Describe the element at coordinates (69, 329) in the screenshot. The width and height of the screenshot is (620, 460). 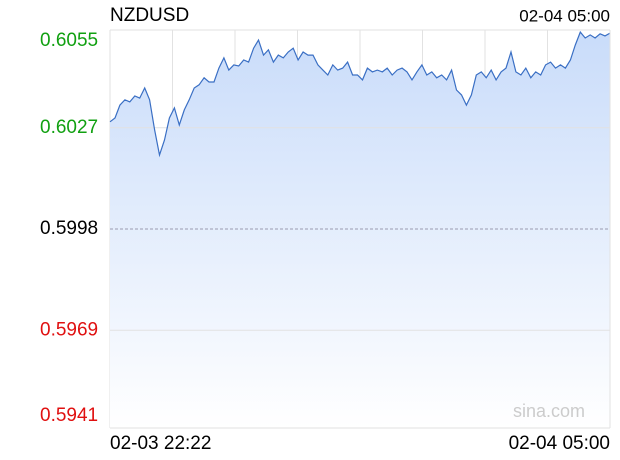
I see `y-tick-label: 0.5969` at that location.